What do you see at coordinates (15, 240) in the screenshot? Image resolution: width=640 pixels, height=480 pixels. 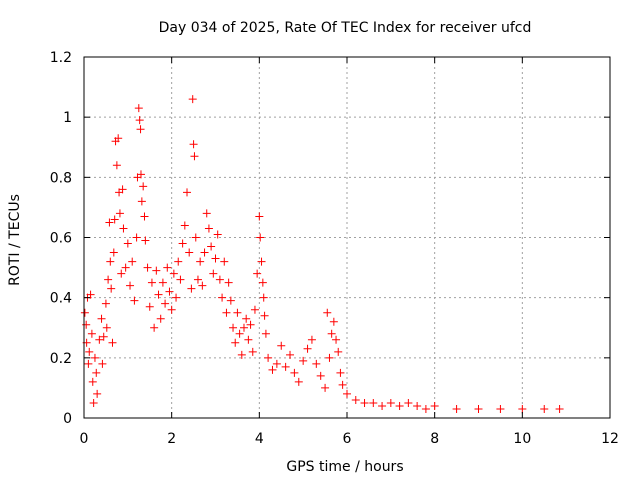 I see `y-axis-label: ROTI / TECUs` at bounding box center [15, 240].